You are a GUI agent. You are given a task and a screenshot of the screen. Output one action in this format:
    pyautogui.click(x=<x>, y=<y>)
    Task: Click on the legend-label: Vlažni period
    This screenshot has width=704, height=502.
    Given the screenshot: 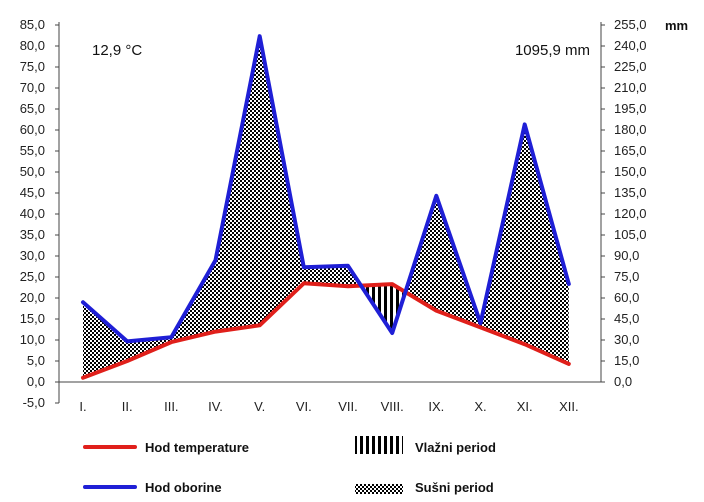 What is the action you would take?
    pyautogui.click(x=455, y=447)
    